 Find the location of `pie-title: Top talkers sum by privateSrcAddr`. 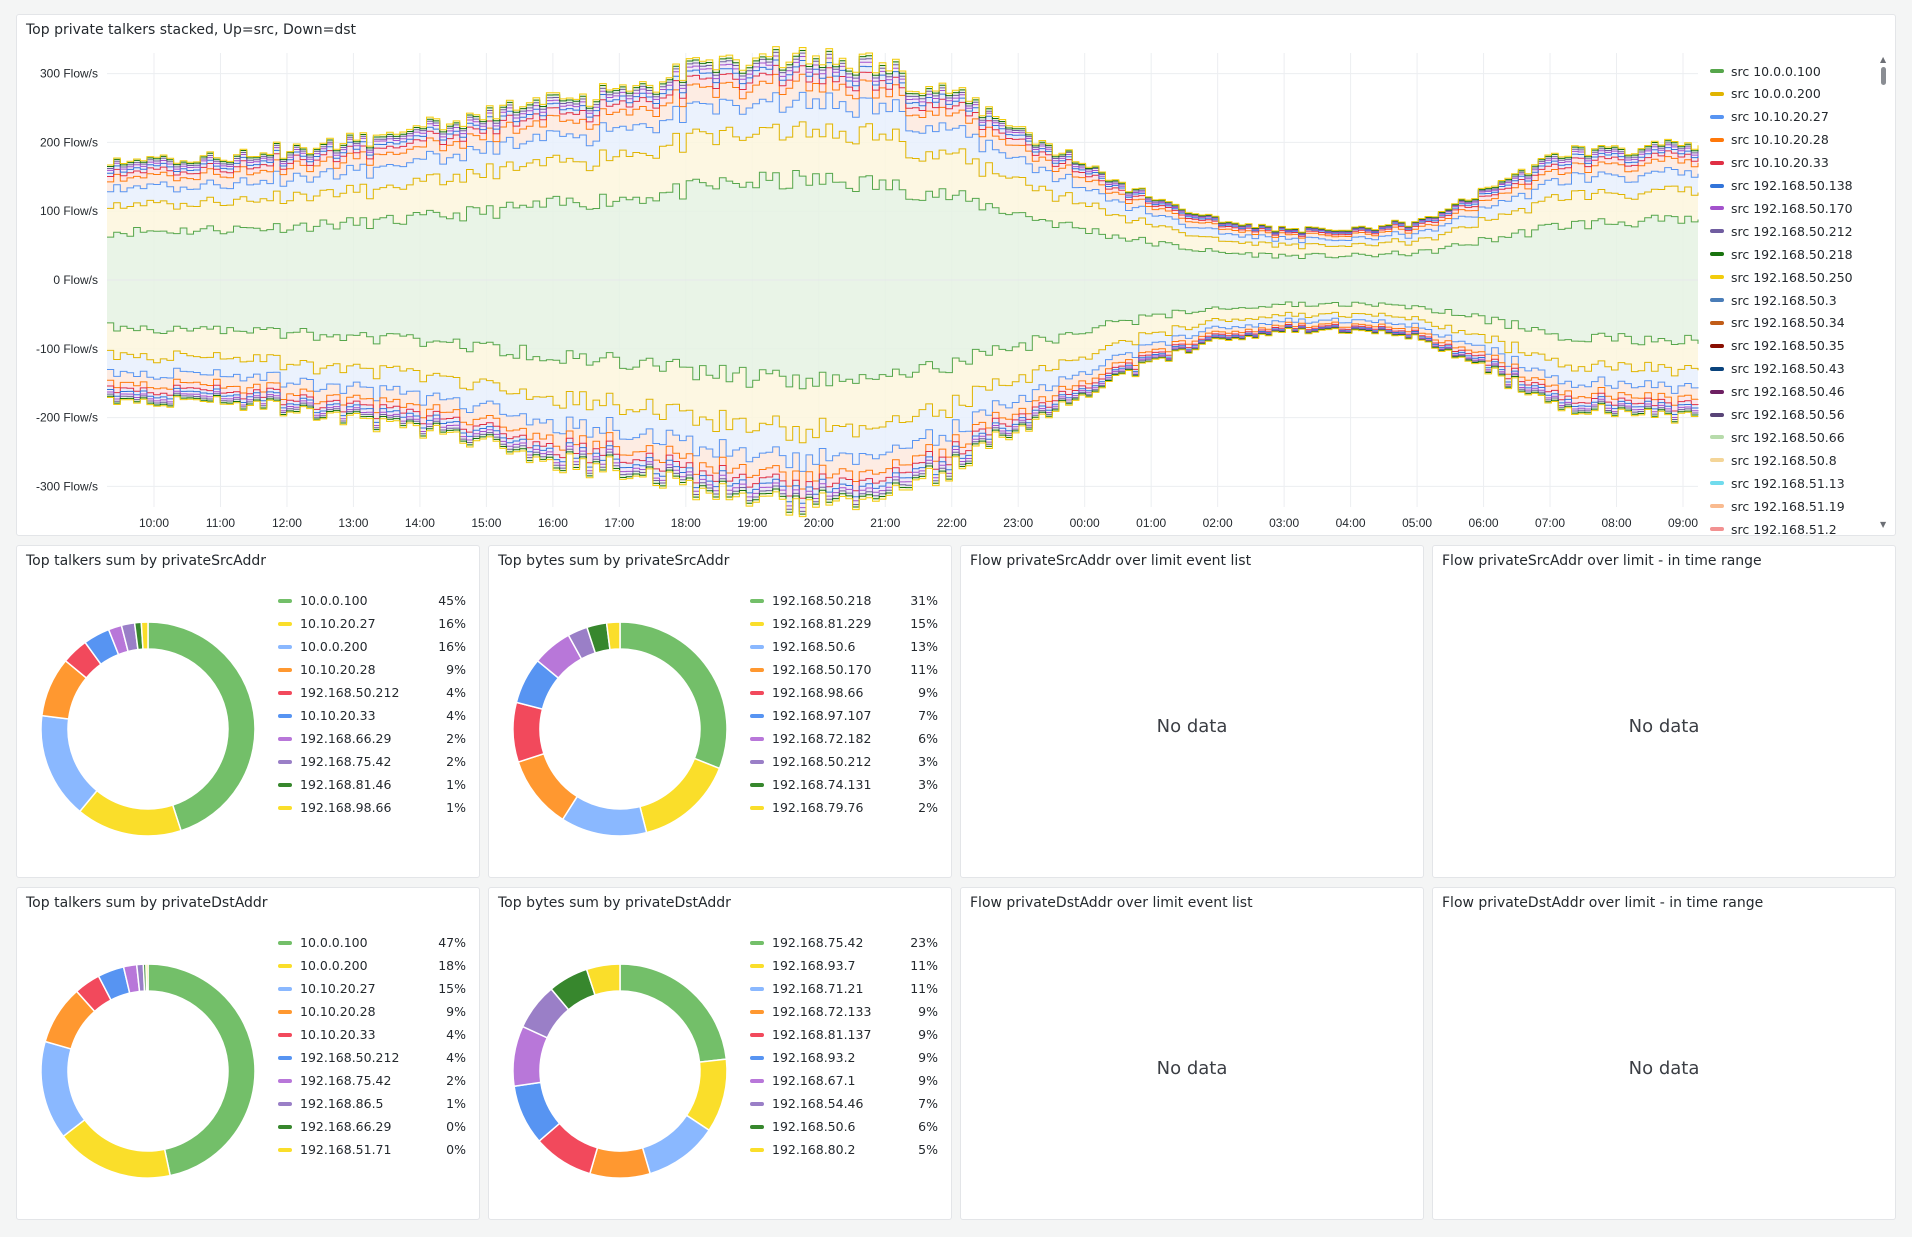

pie-title: Top talkers sum by privateSrcAddr is located at coordinates (146, 561).